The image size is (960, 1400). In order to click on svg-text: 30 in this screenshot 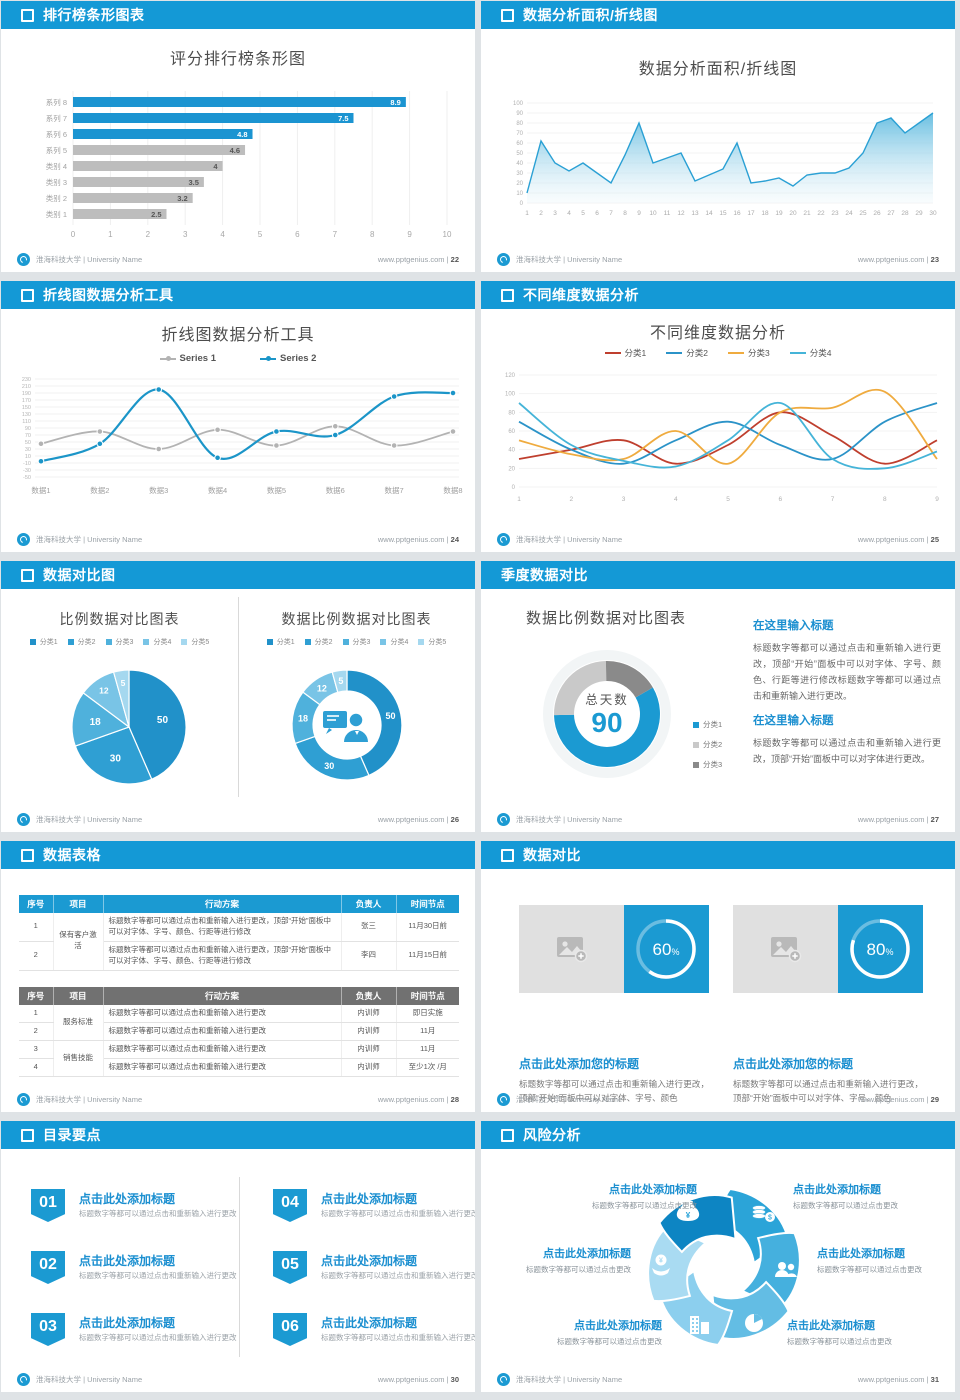, I will do `click(519, 174)`.